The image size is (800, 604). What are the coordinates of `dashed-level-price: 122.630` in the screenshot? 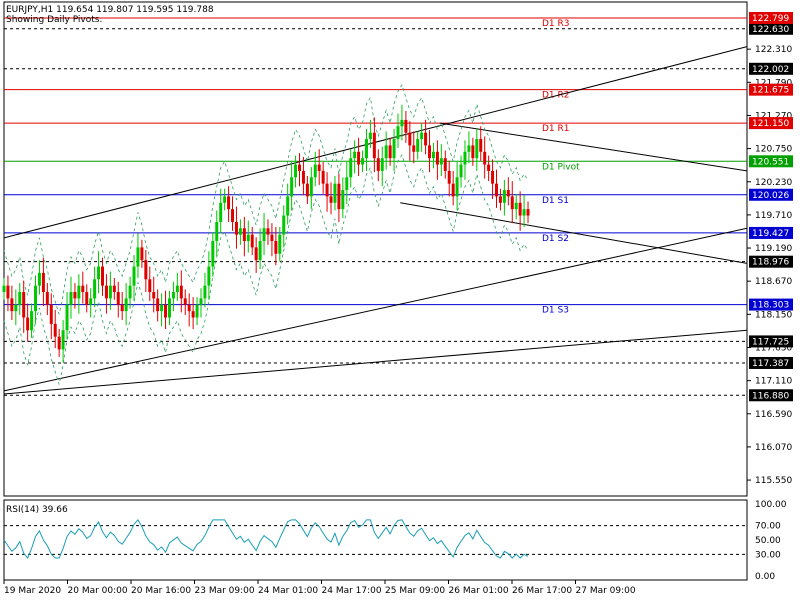 It's located at (770, 30).